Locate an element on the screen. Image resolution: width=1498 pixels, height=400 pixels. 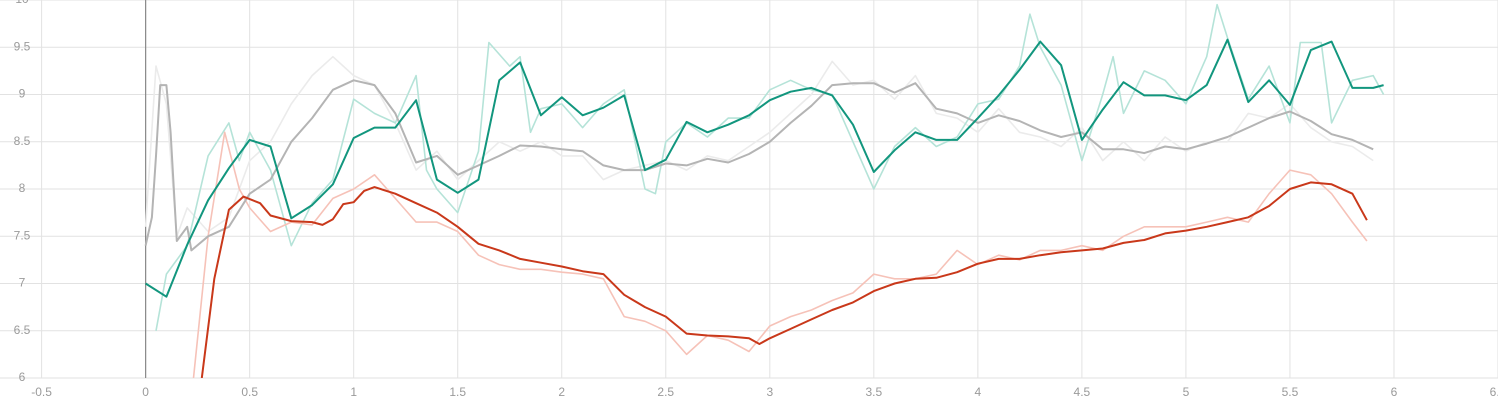
x-tick-label: 1.5 is located at coordinates (457, 392).